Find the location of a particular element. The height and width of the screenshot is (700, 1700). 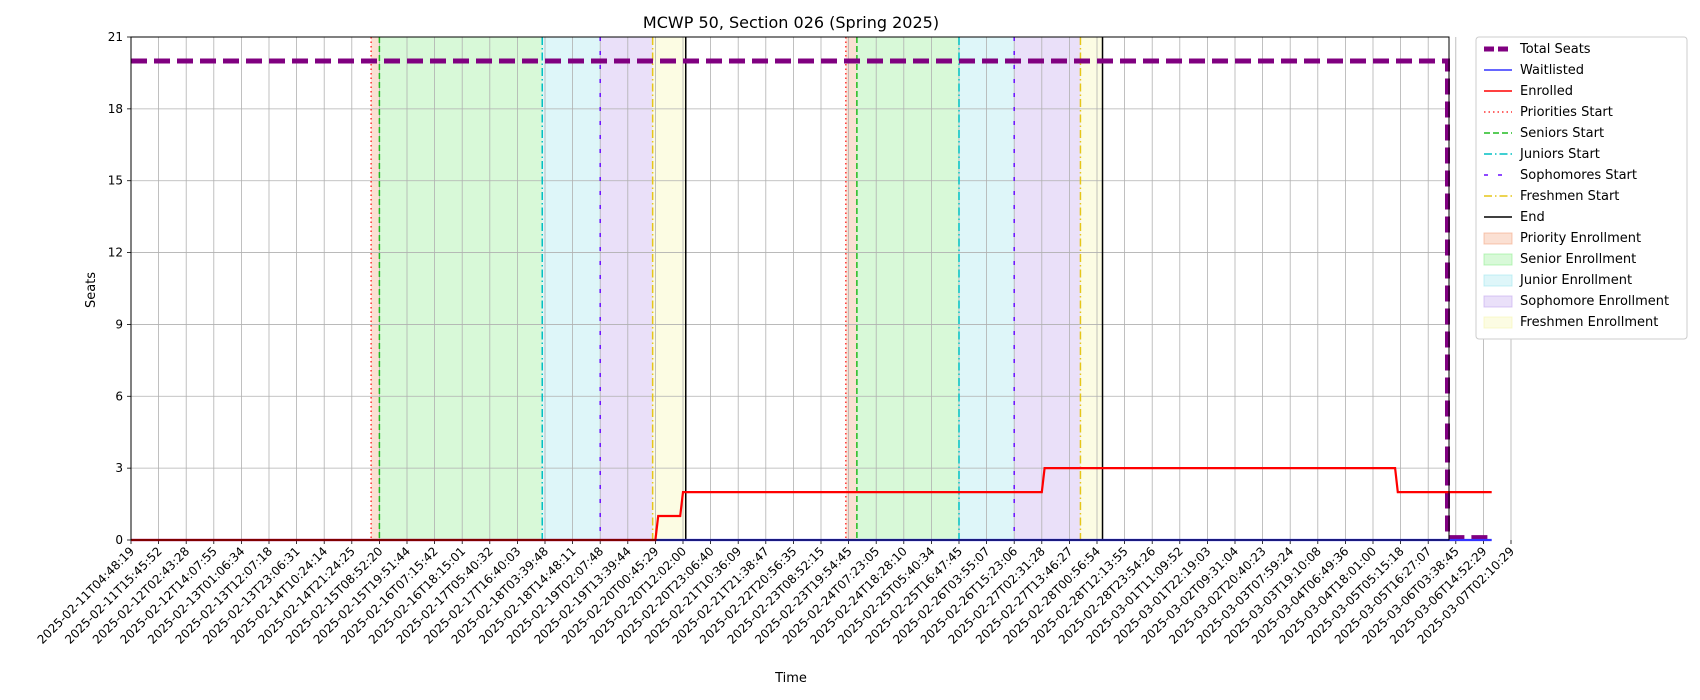

legend-swatch-senior-enrollment is located at coordinates (1498, 259).